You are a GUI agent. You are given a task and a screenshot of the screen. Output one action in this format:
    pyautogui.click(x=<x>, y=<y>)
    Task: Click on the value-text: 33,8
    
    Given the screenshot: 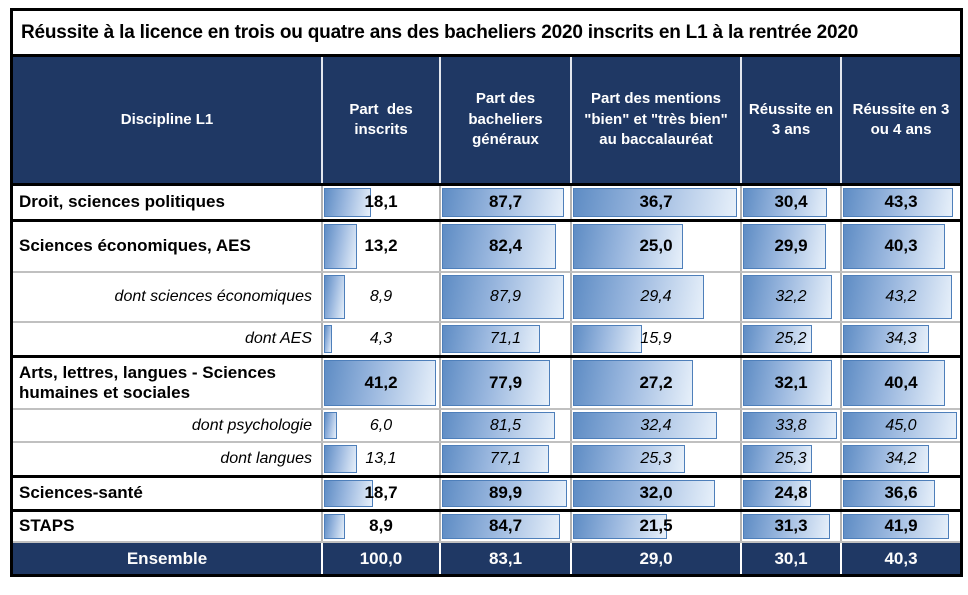 What is the action you would take?
    pyautogui.click(x=791, y=425)
    